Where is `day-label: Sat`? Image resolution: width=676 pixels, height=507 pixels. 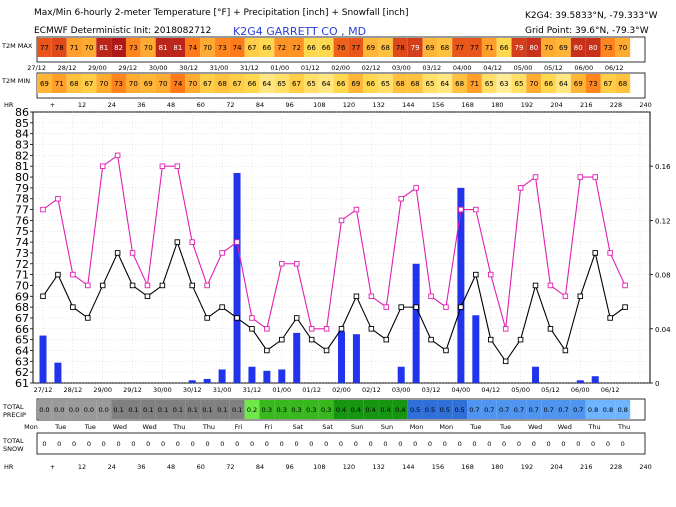
day-label: Sat is located at coordinates (327, 427).